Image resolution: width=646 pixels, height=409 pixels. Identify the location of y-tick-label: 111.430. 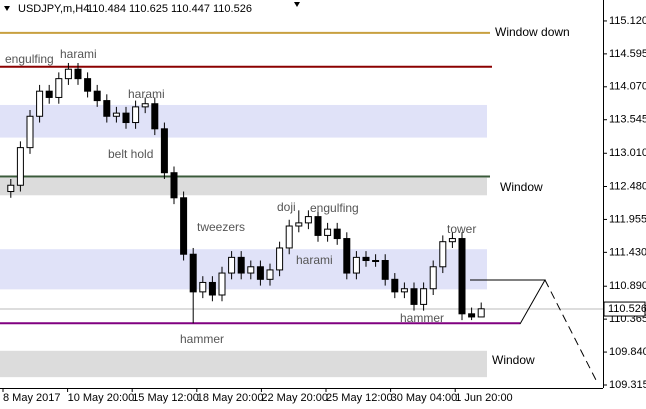
(627, 252).